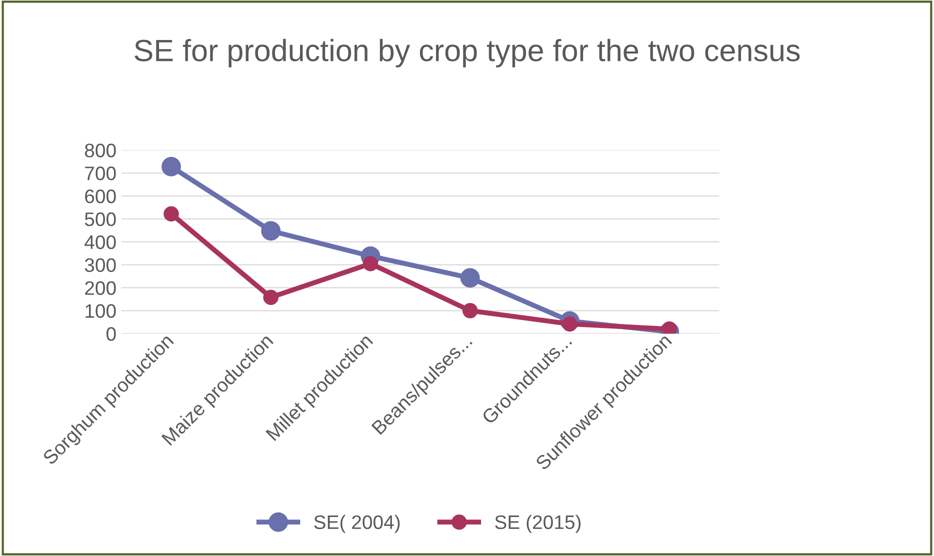 Image resolution: width=934 pixels, height=556 pixels. Describe the element at coordinates (100, 173) in the screenshot. I see `y-tick-label: 700` at that location.